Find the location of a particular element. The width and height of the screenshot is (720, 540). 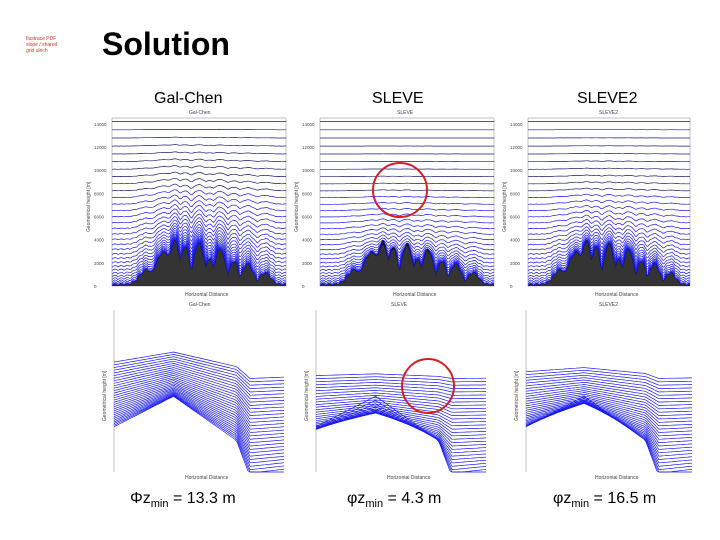

caption-sub: min is located at coordinates (580, 504).